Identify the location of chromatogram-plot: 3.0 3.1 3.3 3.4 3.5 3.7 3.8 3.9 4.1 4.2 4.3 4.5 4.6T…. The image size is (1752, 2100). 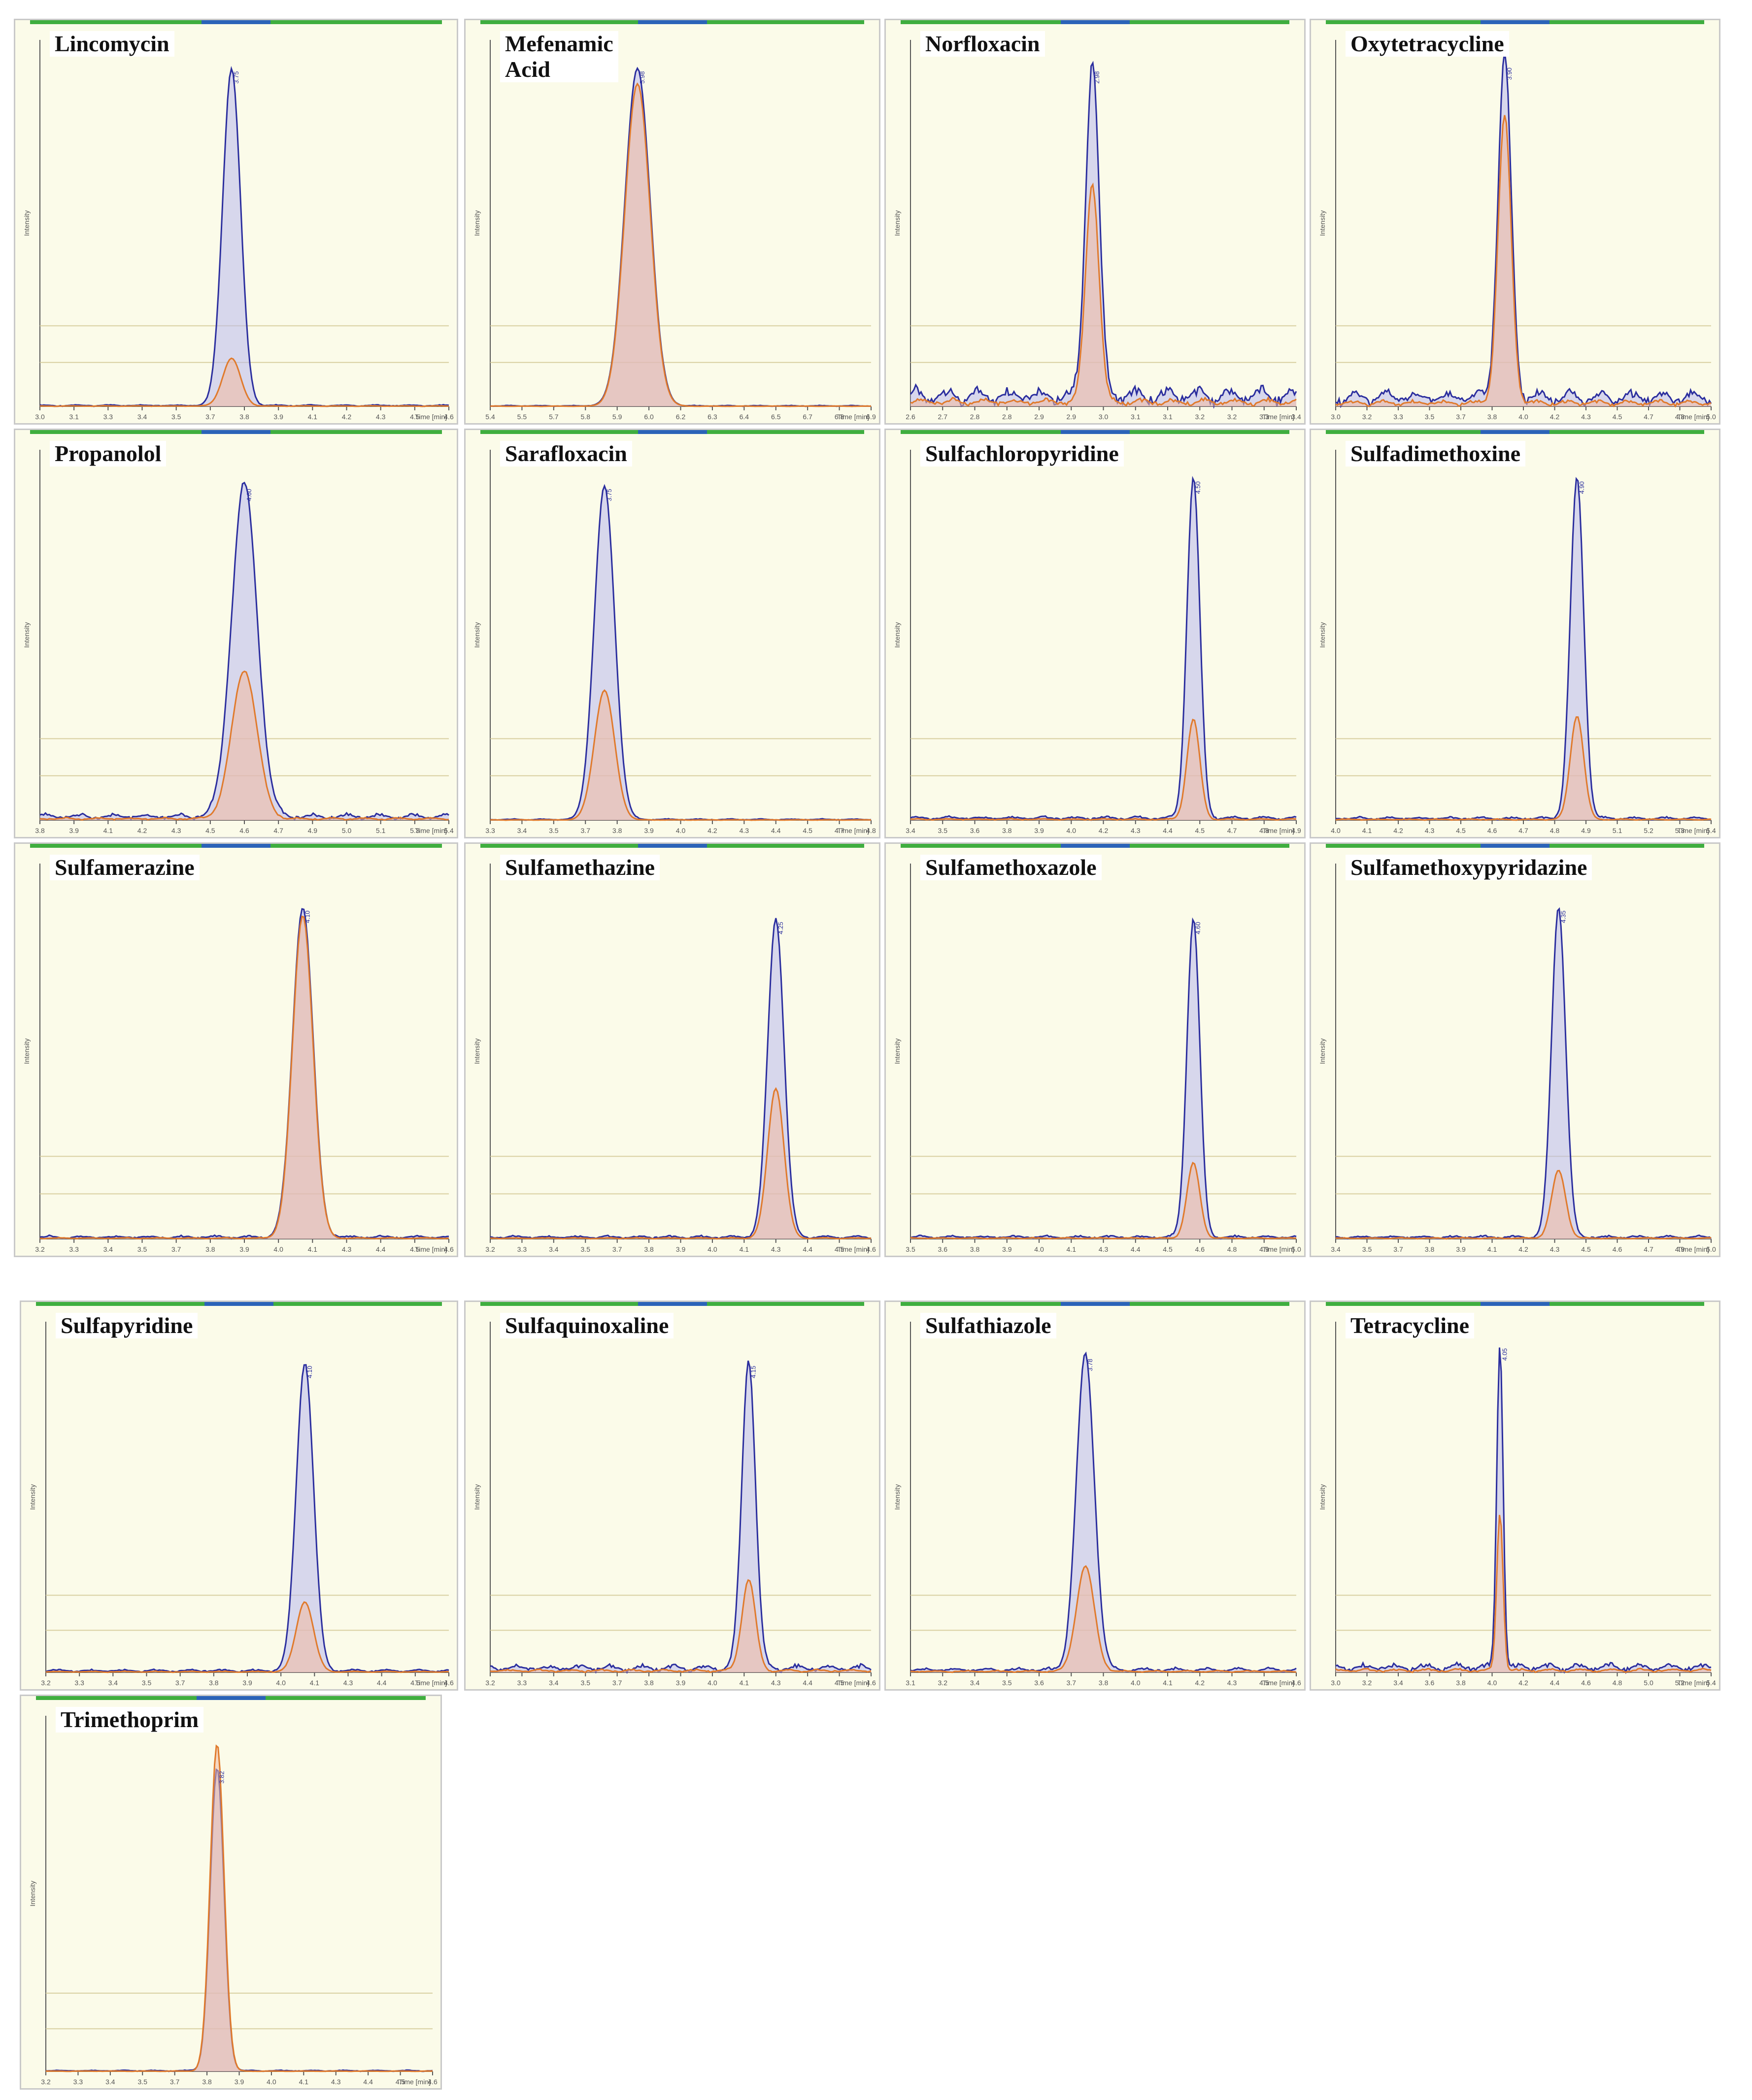
(239, 230).